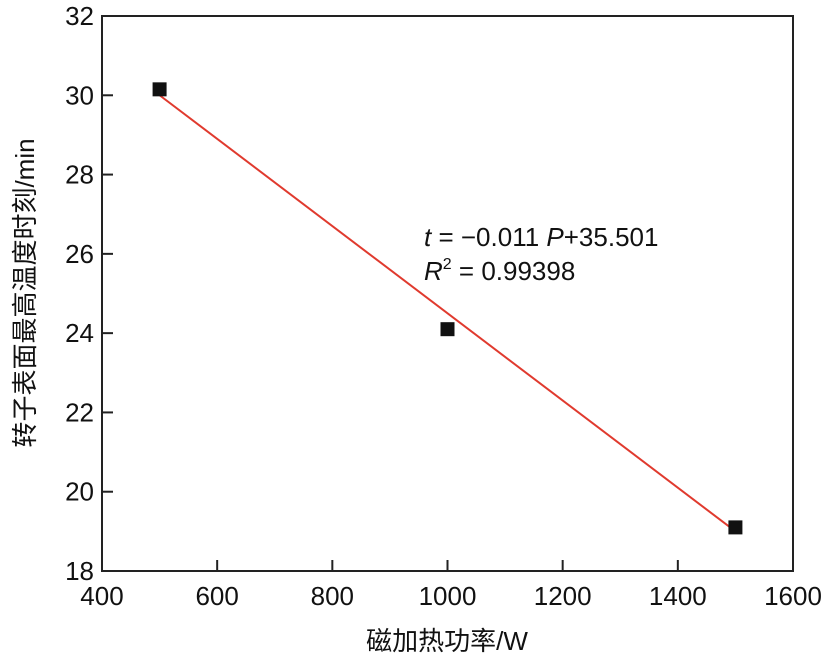 The image size is (827, 659). What do you see at coordinates (79, 95) in the screenshot?
I see `y-tick-label: 30` at bounding box center [79, 95].